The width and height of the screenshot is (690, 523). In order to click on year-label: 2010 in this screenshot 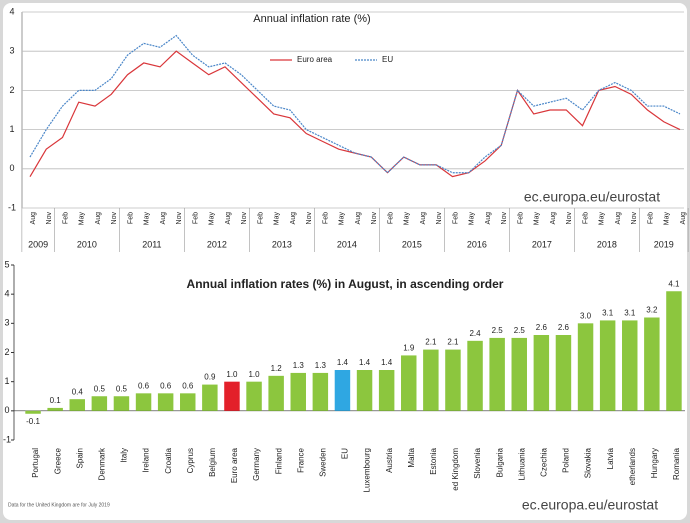, I will do `click(87, 244)`.